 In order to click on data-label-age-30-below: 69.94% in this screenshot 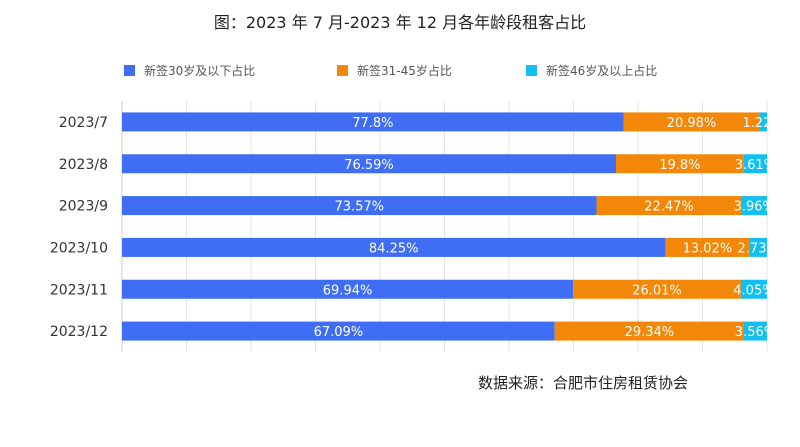, I will do `click(348, 290)`.